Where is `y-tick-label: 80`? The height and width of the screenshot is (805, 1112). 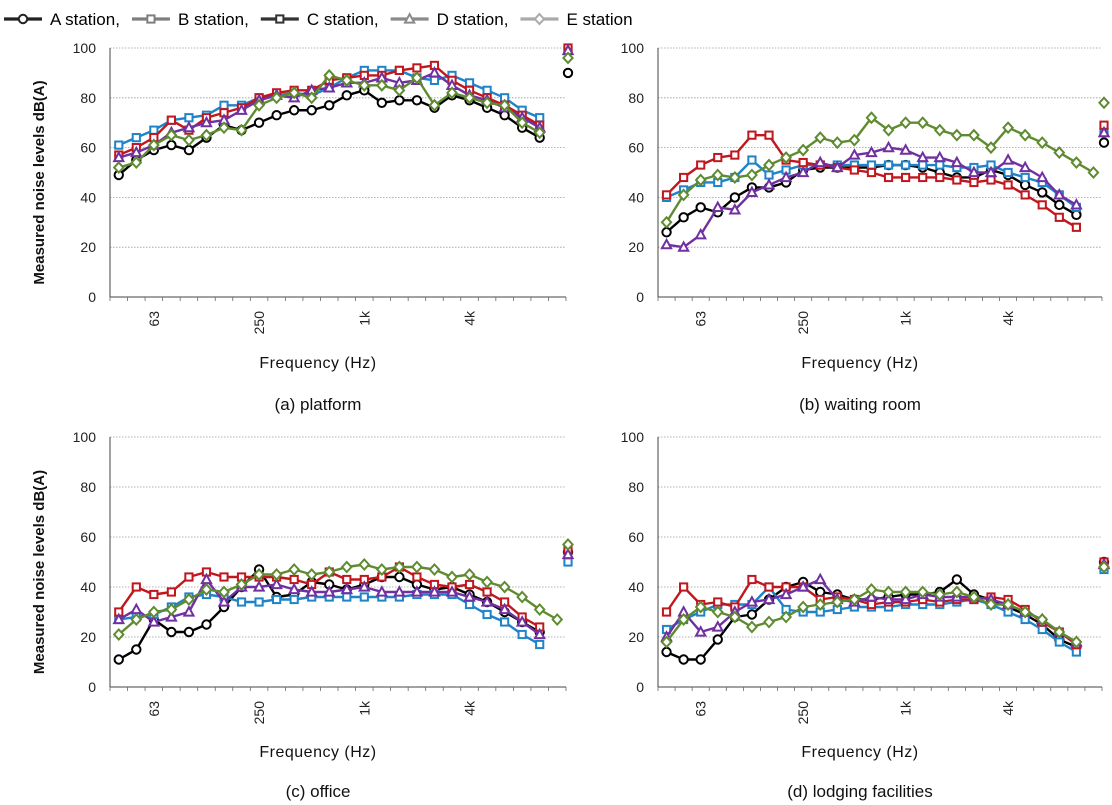
y-tick-label: 80 is located at coordinates (636, 487).